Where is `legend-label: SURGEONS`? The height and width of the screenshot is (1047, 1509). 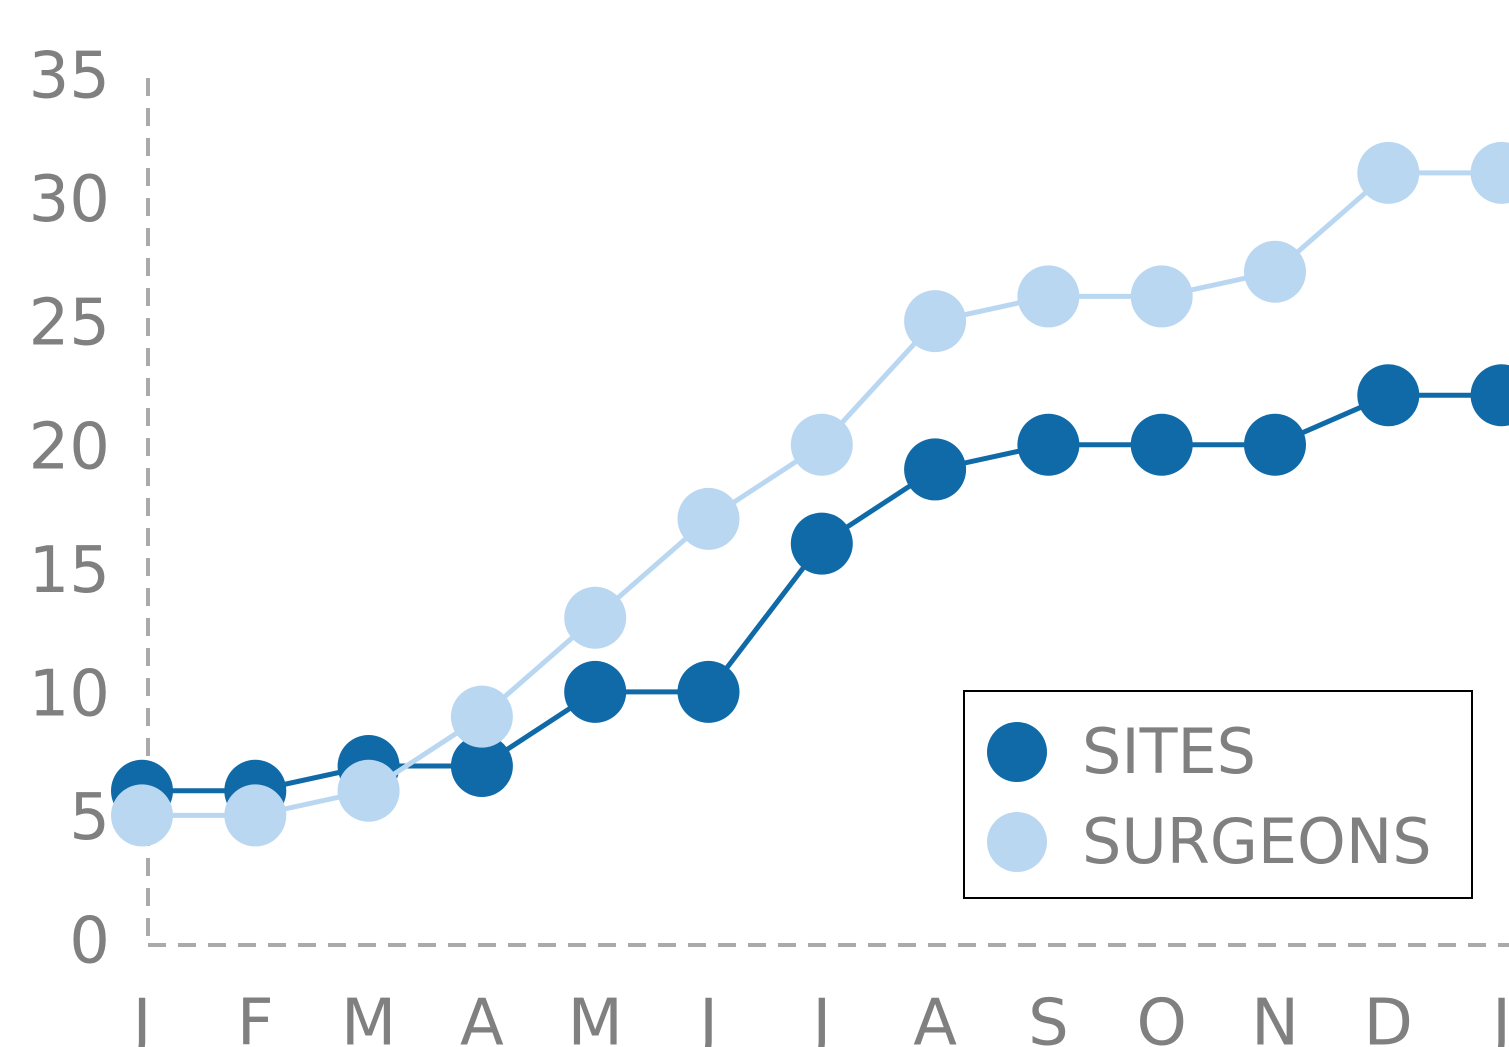 legend-label: SURGEONS is located at coordinates (1257, 841).